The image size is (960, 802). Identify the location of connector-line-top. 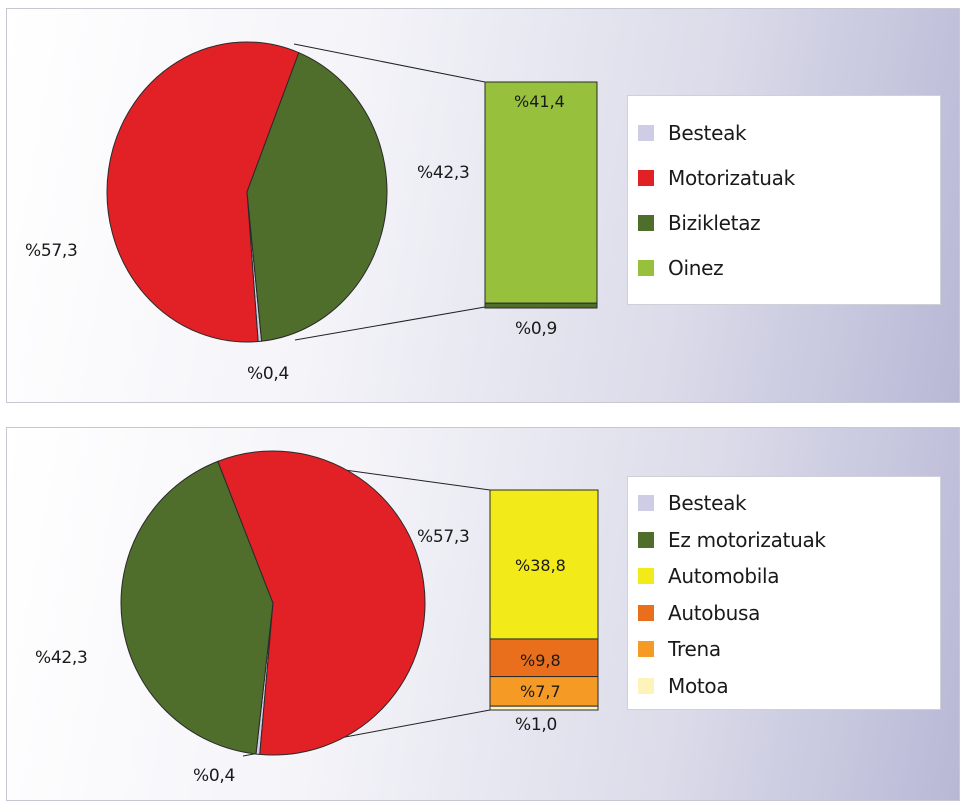
(389, 63).